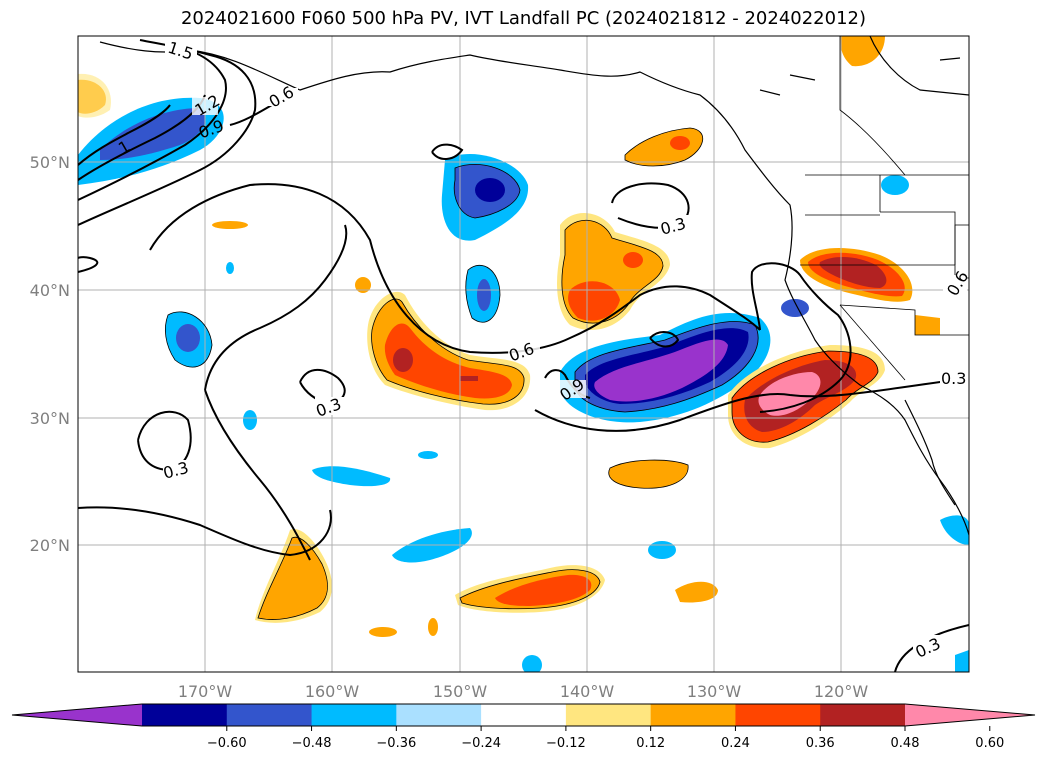 This screenshot has height=765, width=1047. What do you see at coordinates (50, 418) in the screenshot?
I see `lat-label: 30°N` at bounding box center [50, 418].